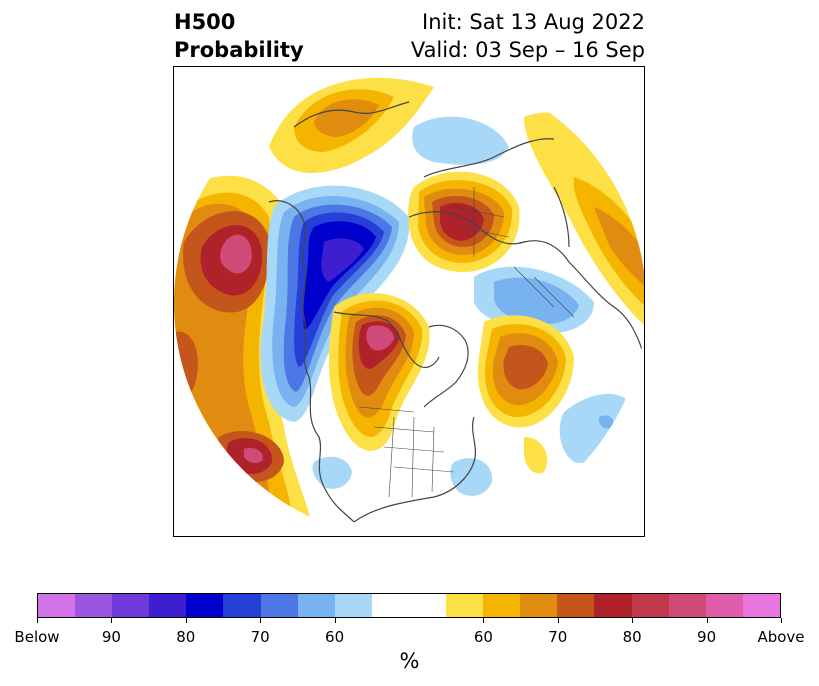 The width and height of the screenshot is (819, 686). What do you see at coordinates (239, 36) in the screenshot?
I see `chart-title-left: H500 Probability` at bounding box center [239, 36].